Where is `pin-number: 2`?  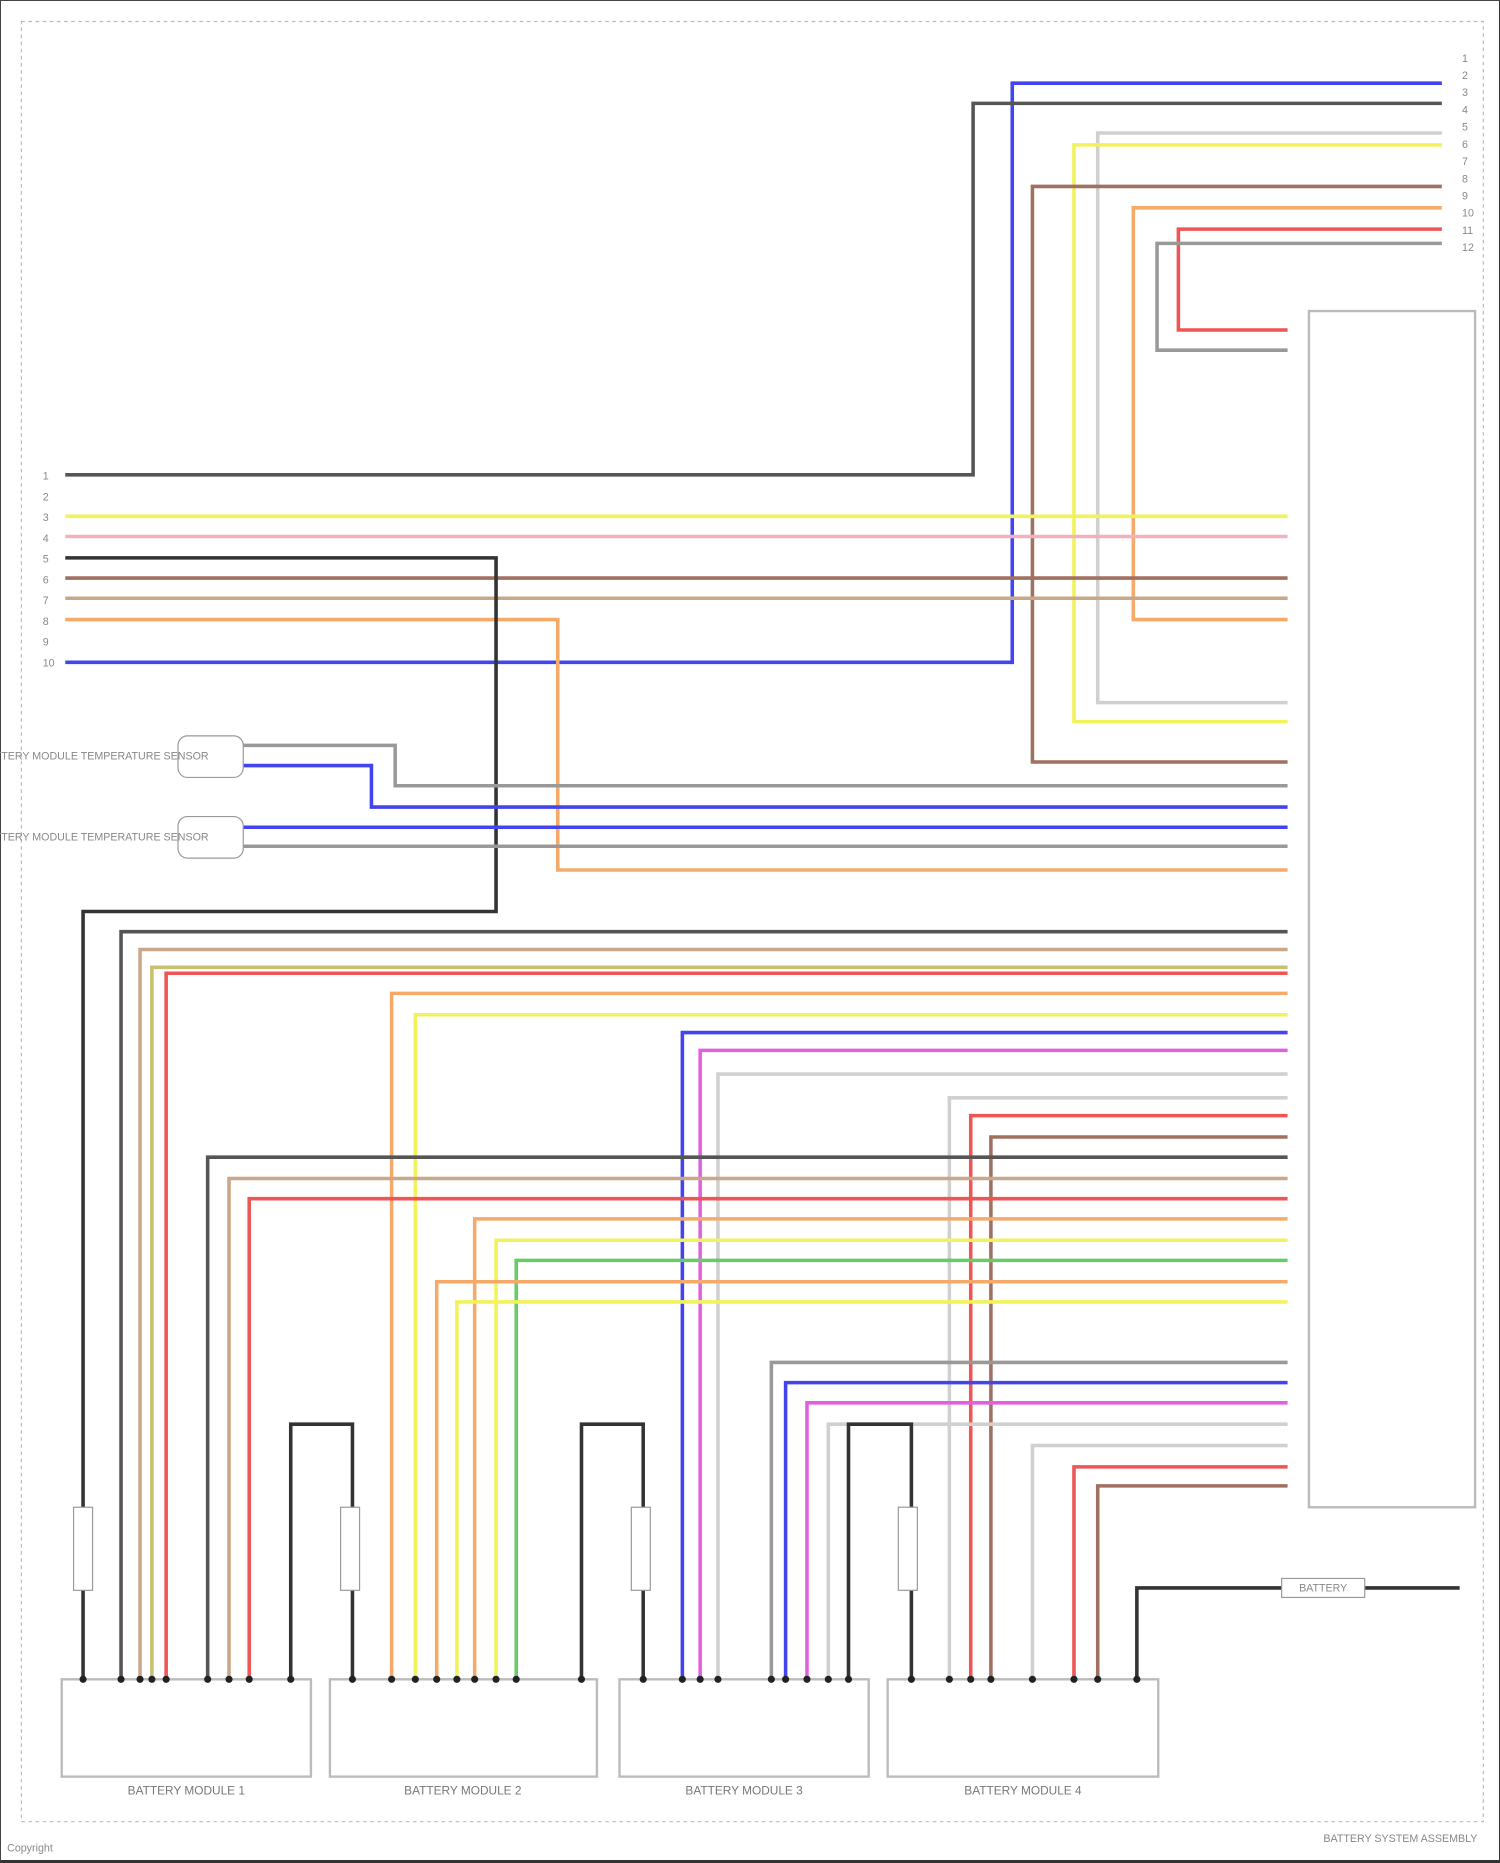 pin-number: 2 is located at coordinates (46, 497).